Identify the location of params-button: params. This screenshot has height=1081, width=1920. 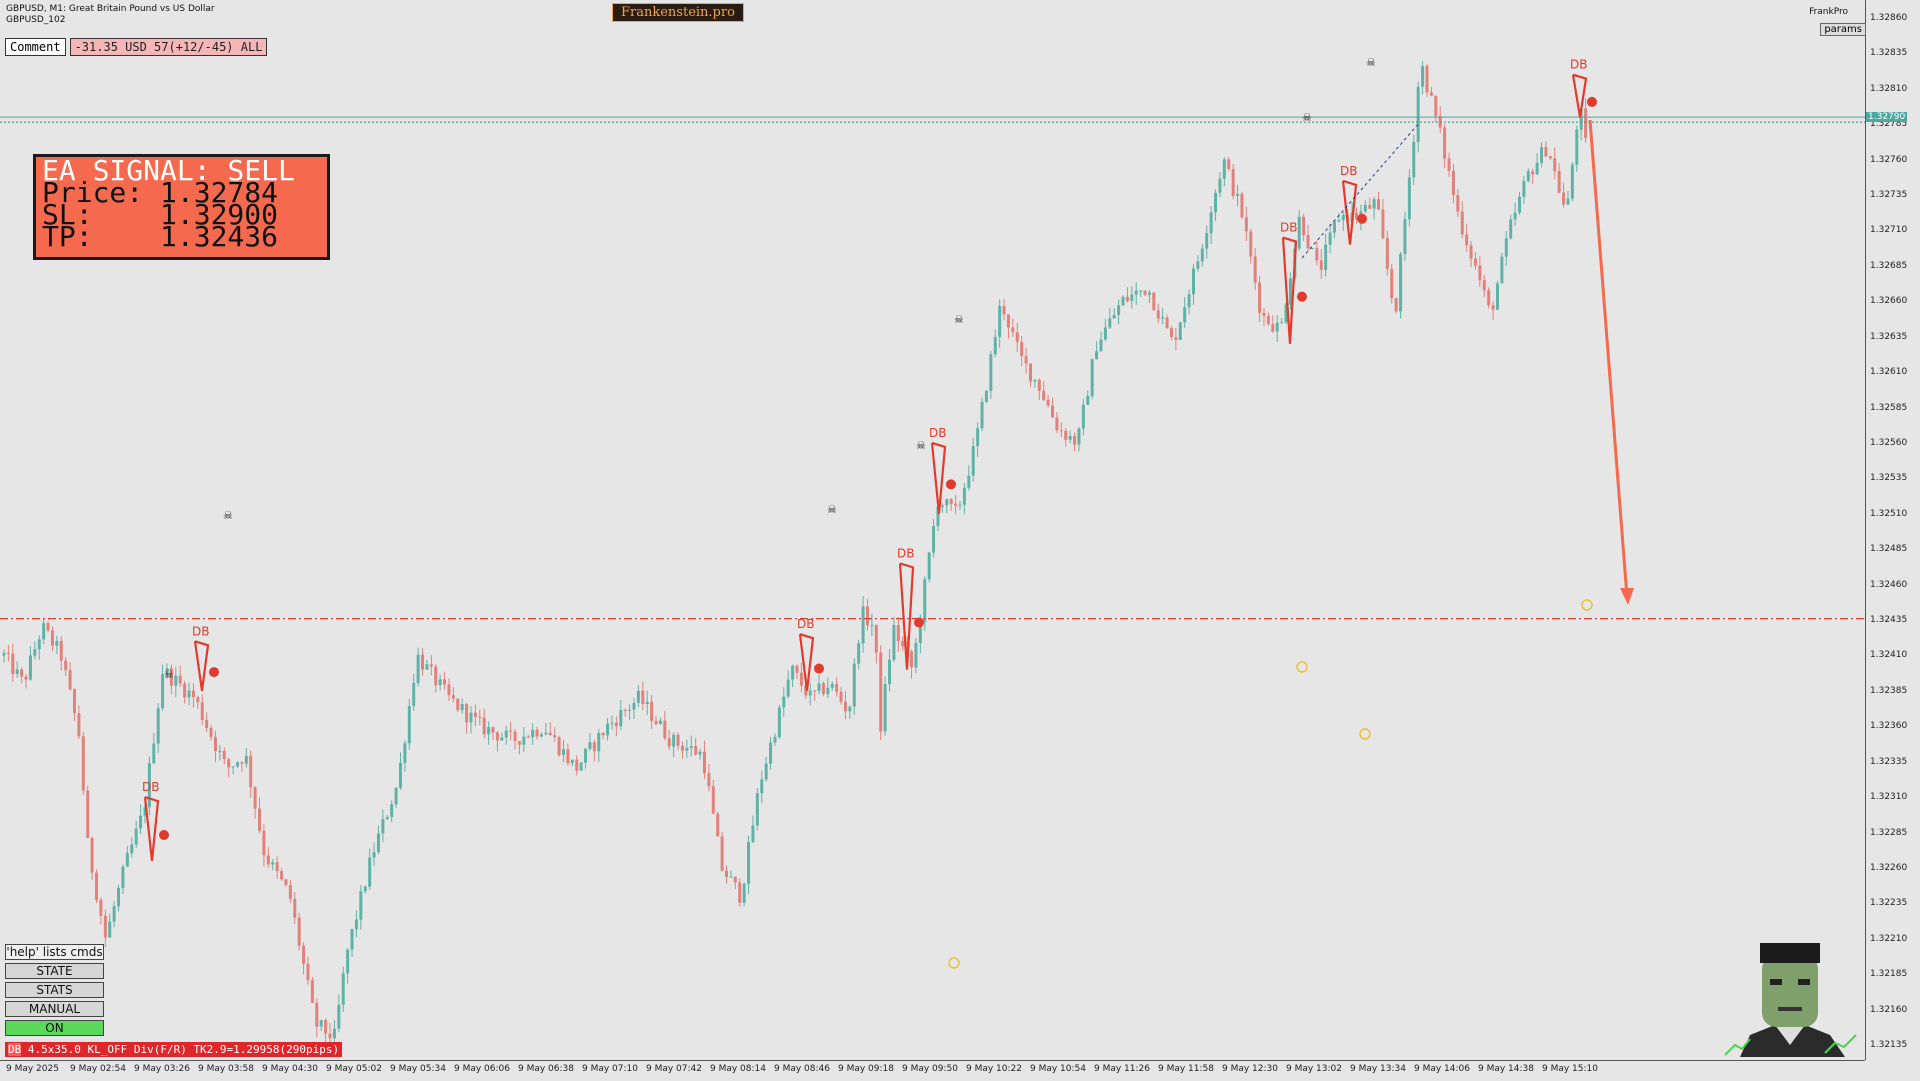
(1843, 29).